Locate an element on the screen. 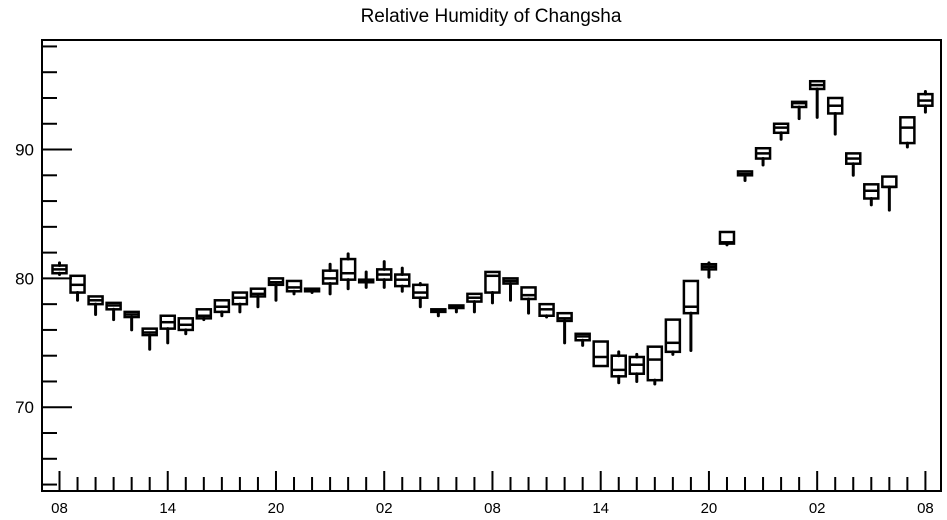 This screenshot has width=947, height=520. y-tick-label: 90 is located at coordinates (24, 150).